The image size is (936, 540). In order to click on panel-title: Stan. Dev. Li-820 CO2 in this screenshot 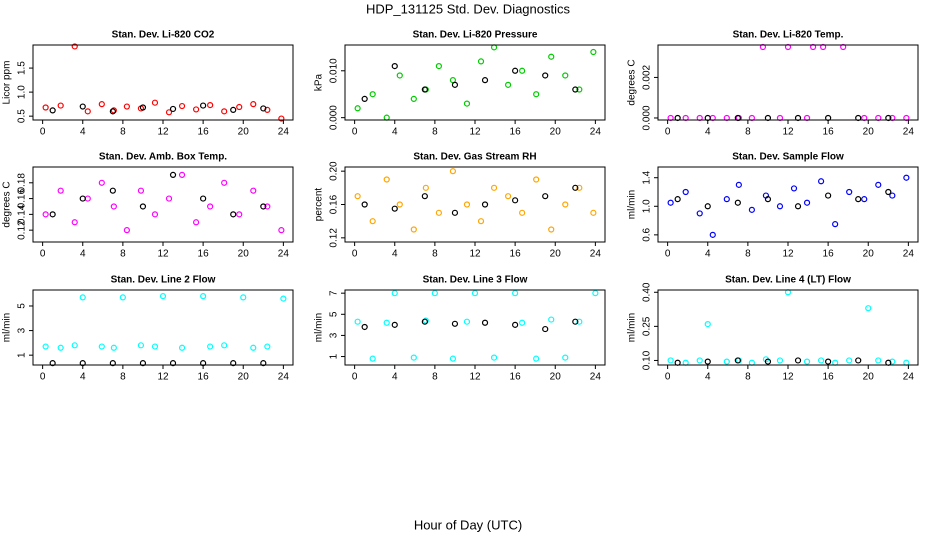, I will do `click(163, 35)`.